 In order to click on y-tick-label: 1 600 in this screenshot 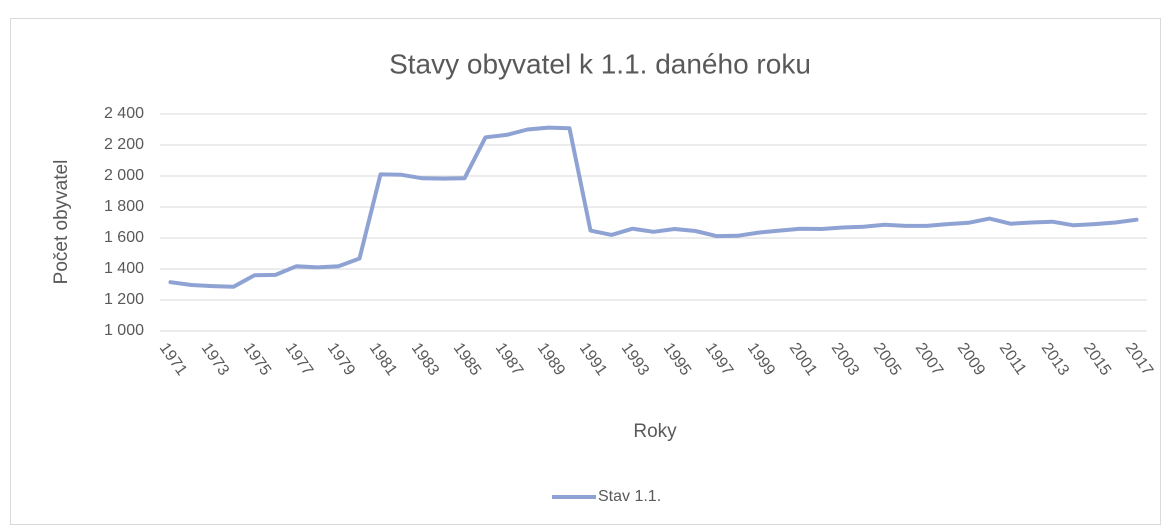, I will do `click(124, 237)`.